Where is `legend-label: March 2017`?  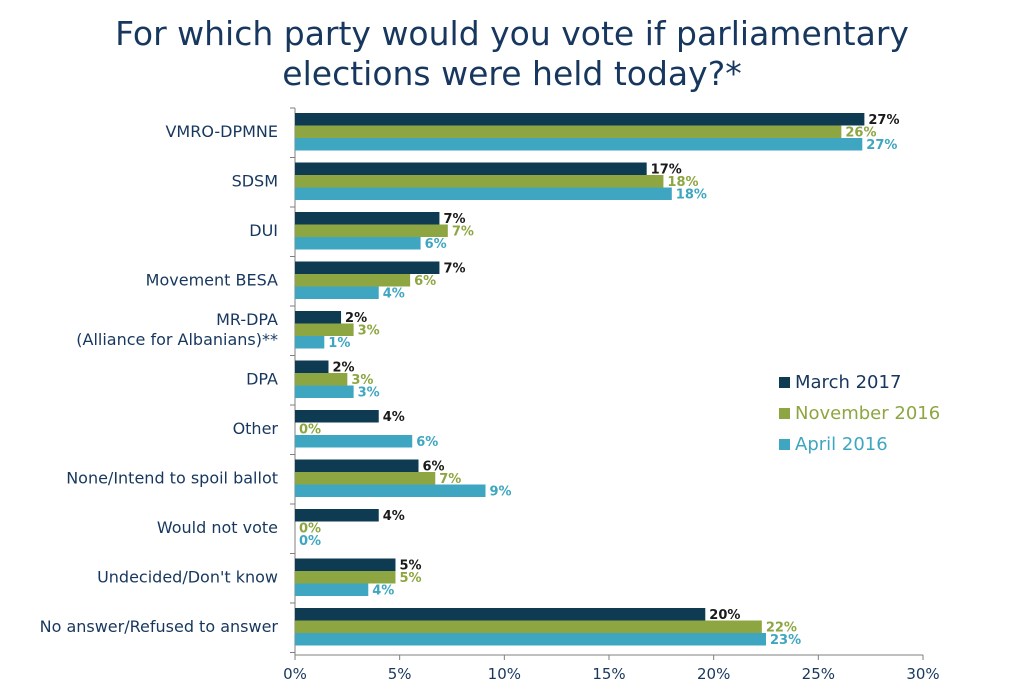
legend-label: March 2017 is located at coordinates (848, 382).